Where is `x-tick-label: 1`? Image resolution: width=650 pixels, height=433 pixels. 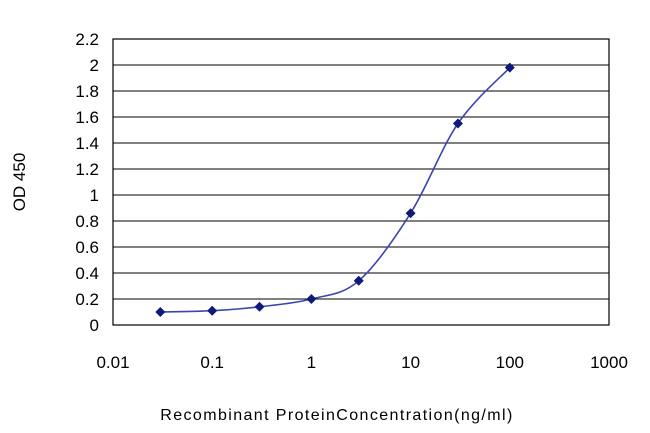 x-tick-label: 1 is located at coordinates (311, 362).